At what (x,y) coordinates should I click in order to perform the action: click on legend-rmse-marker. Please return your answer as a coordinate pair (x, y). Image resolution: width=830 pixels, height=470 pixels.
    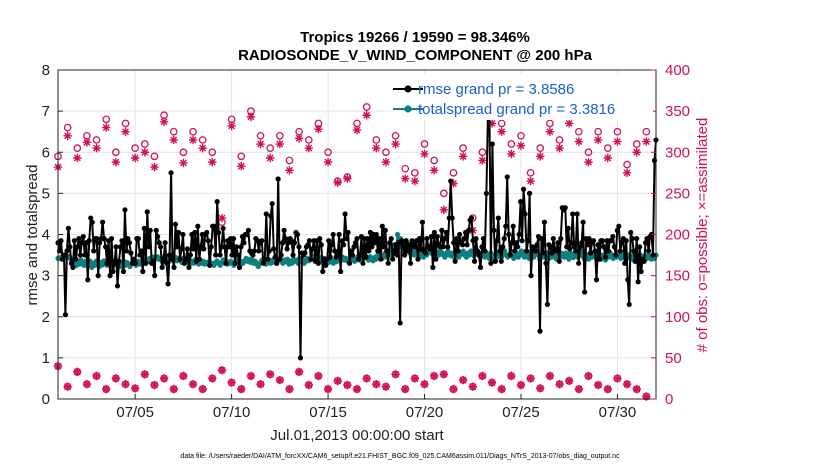
    Looking at the image, I should click on (408, 89).